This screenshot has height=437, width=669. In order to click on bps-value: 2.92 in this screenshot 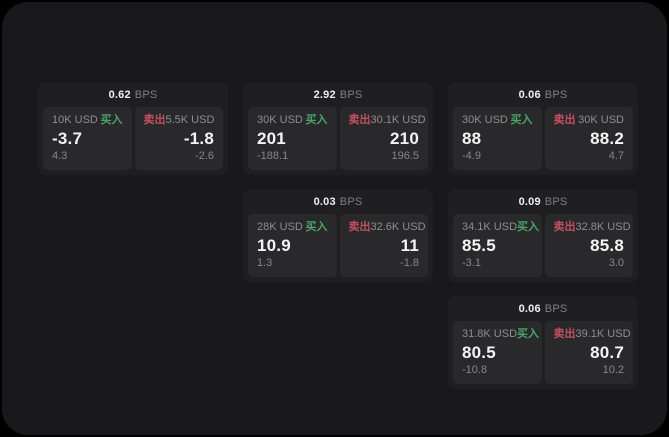, I will do `click(324, 94)`.